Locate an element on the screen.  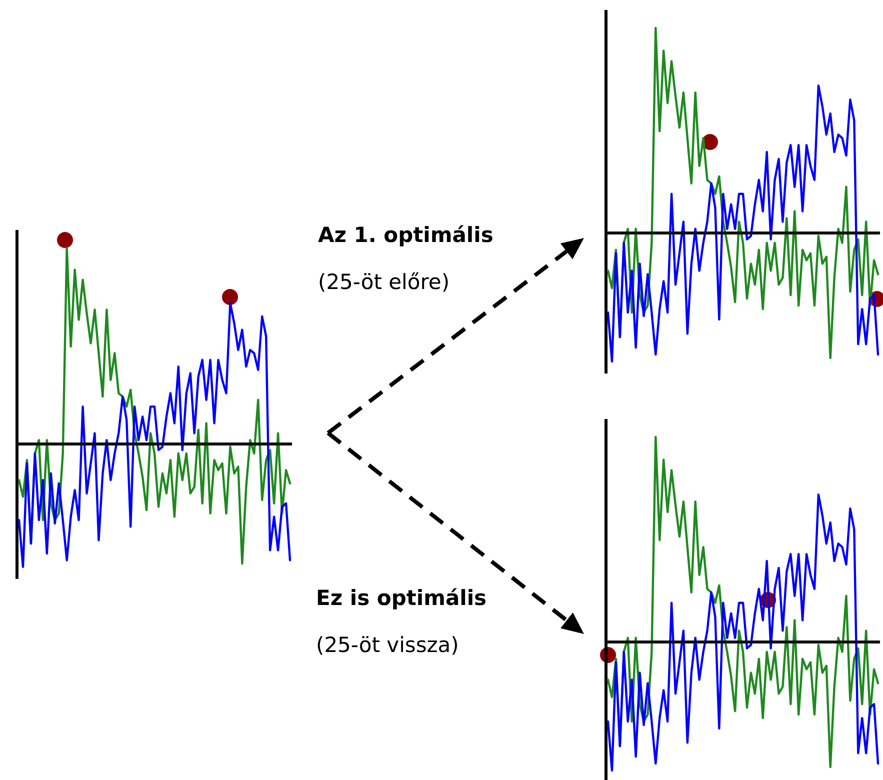
text: (25-öt vissza) is located at coordinates (387, 645).